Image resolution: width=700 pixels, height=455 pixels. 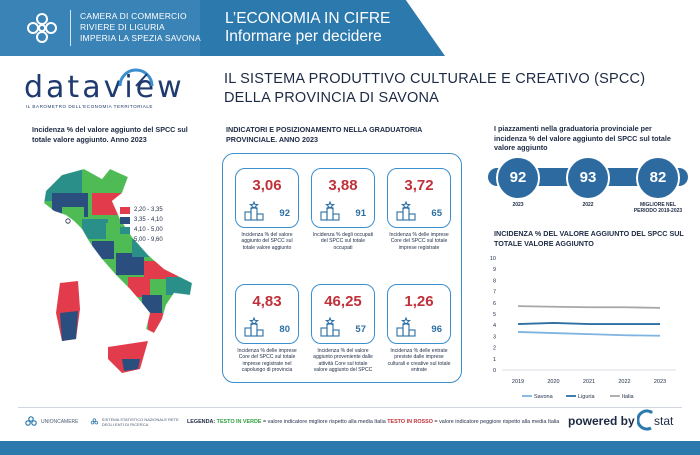 What do you see at coordinates (360, 329) in the screenshot?
I see `indicator-rank: 57` at bounding box center [360, 329].